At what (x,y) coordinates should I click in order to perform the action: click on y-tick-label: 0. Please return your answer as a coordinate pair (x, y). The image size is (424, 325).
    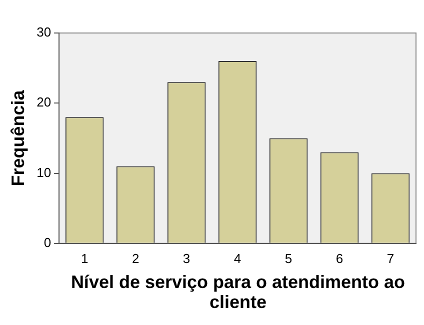
    Looking at the image, I should click on (48, 242).